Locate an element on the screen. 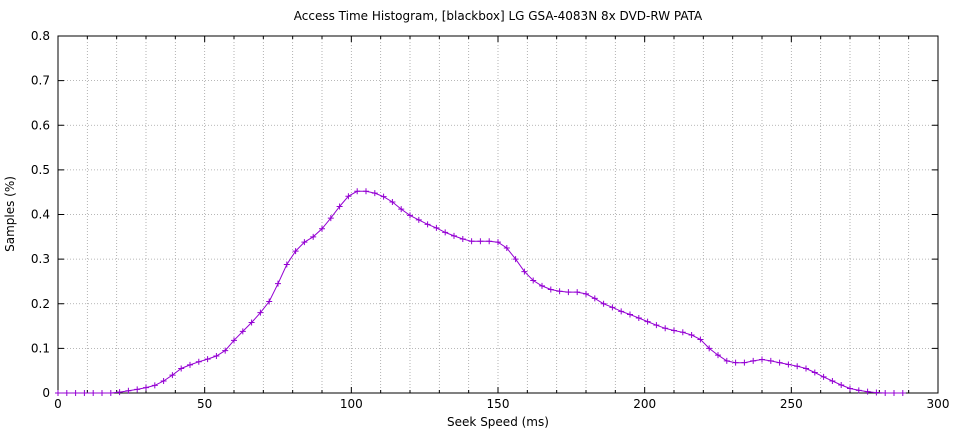 The height and width of the screenshot is (432, 960). y-tick-label: 0.3 is located at coordinates (40, 259).